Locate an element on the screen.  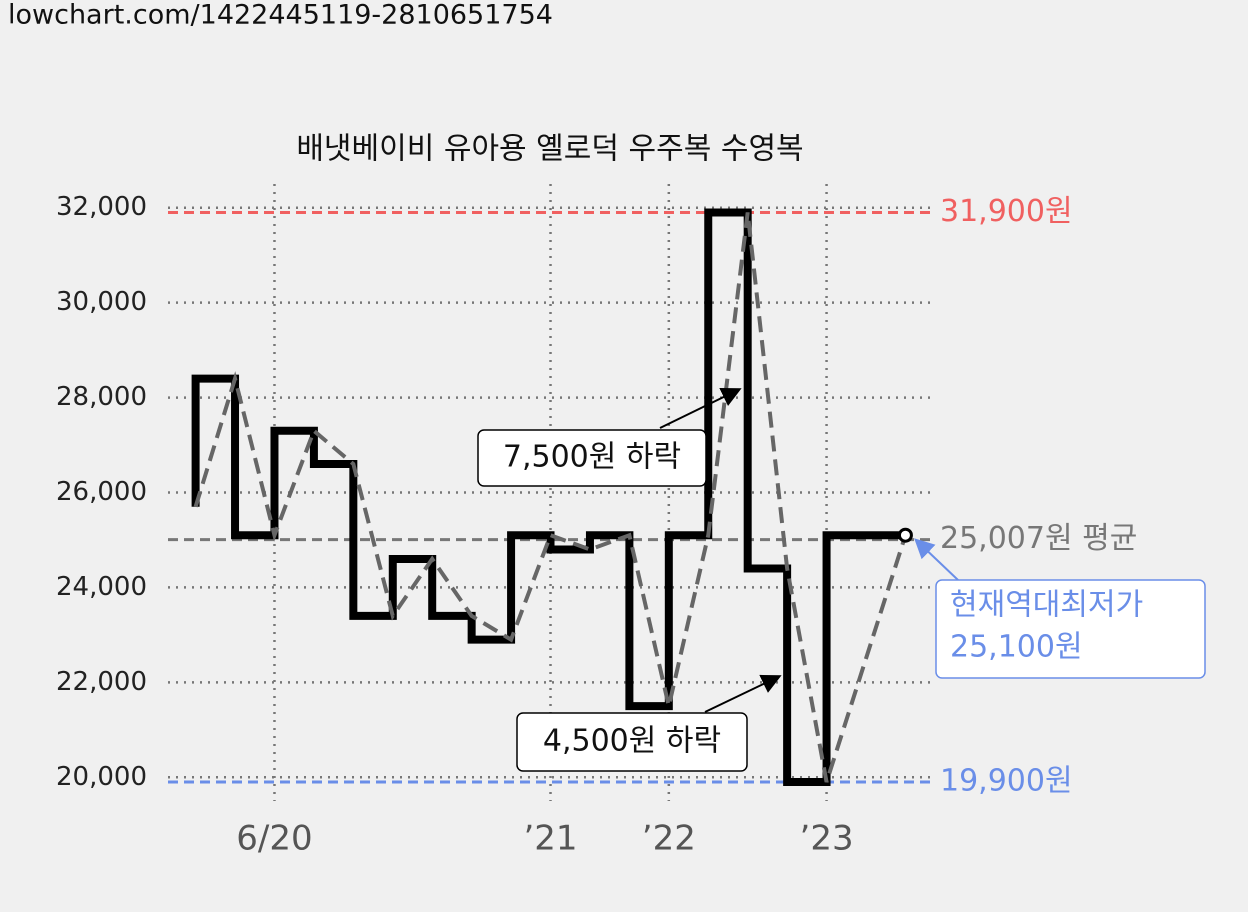
y-tick-label: 32,000 is located at coordinates (101, 207).